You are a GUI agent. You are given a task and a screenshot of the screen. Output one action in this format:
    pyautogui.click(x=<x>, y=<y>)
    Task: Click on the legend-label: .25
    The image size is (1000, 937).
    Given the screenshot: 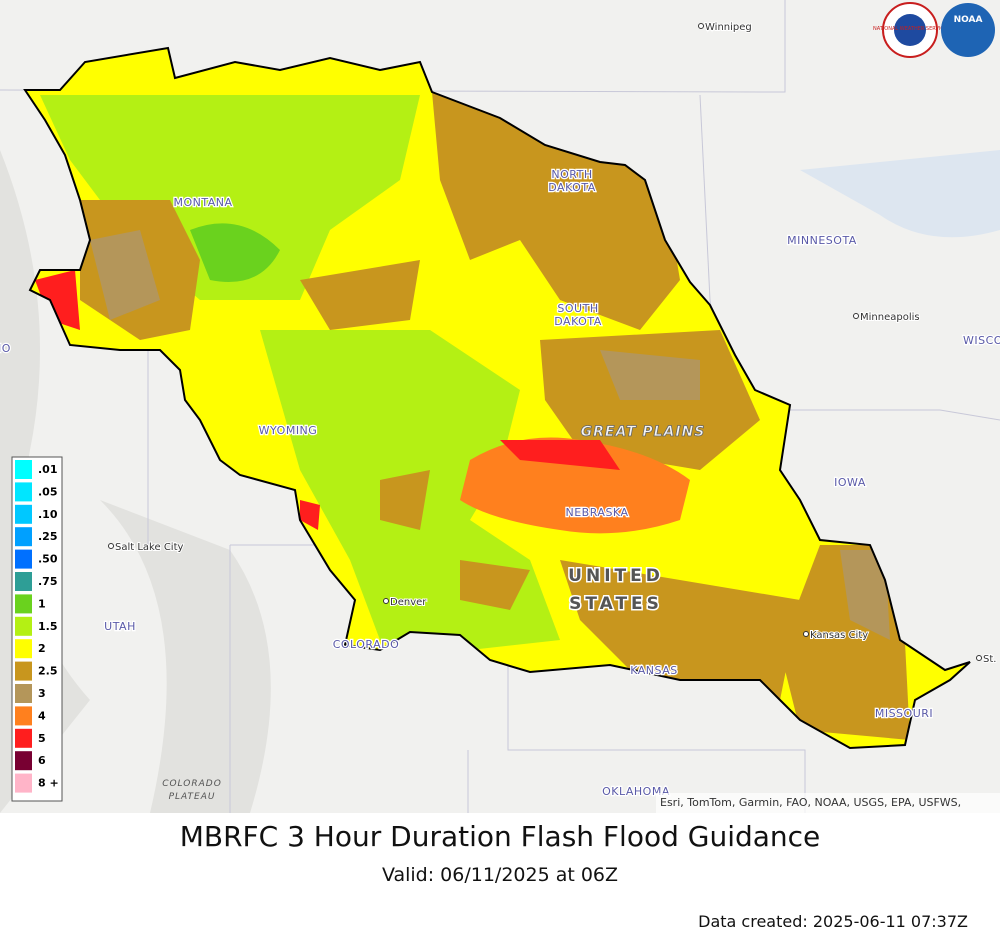 What is the action you would take?
    pyautogui.click(x=48, y=536)
    